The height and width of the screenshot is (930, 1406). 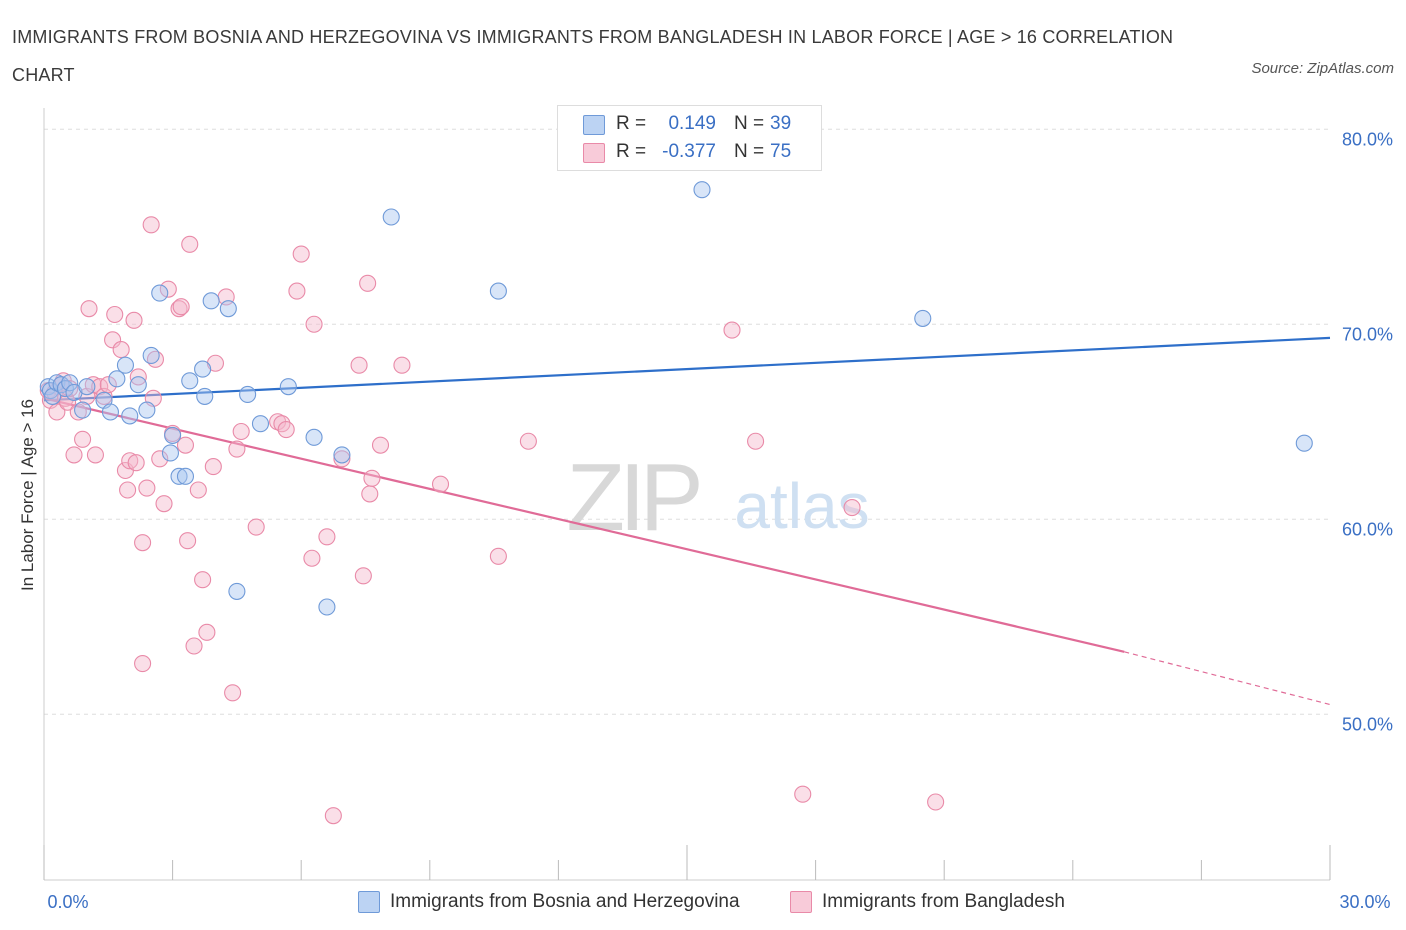 What do you see at coordinates (801, 506) in the screenshot?
I see `watermark-atlas: atlas` at bounding box center [801, 506].